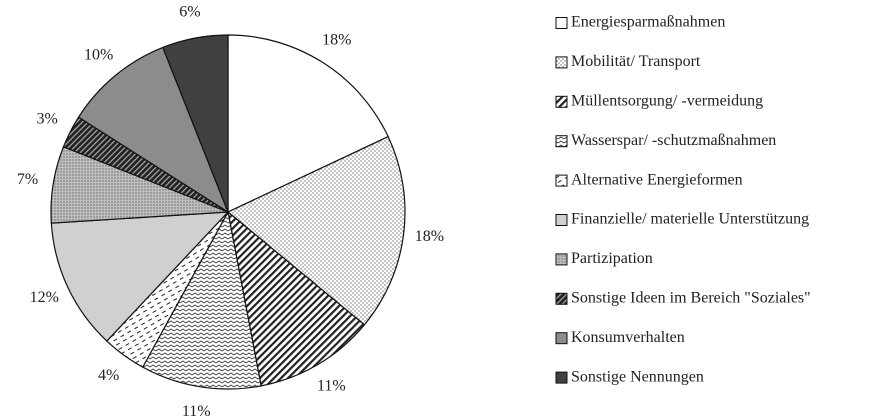 The image size is (880, 416). What do you see at coordinates (667, 100) in the screenshot?
I see `legend-label: Müllentsorgung/ -vermeidung` at bounding box center [667, 100].